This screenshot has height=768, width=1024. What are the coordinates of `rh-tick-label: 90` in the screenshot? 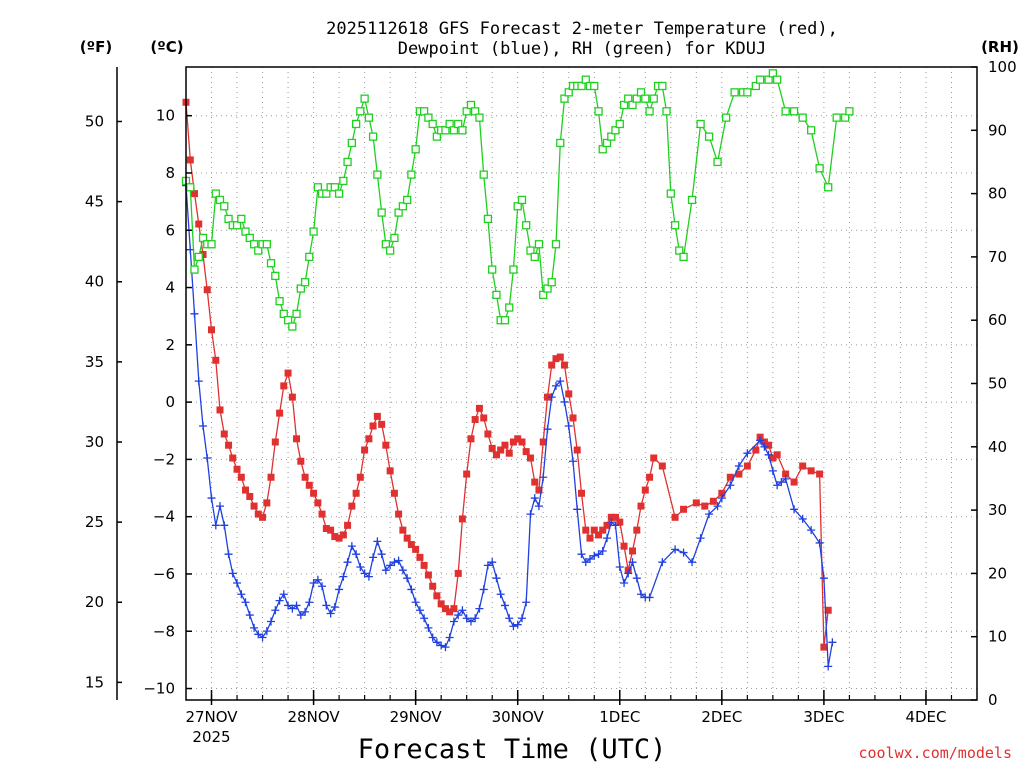 It's located at (997, 130).